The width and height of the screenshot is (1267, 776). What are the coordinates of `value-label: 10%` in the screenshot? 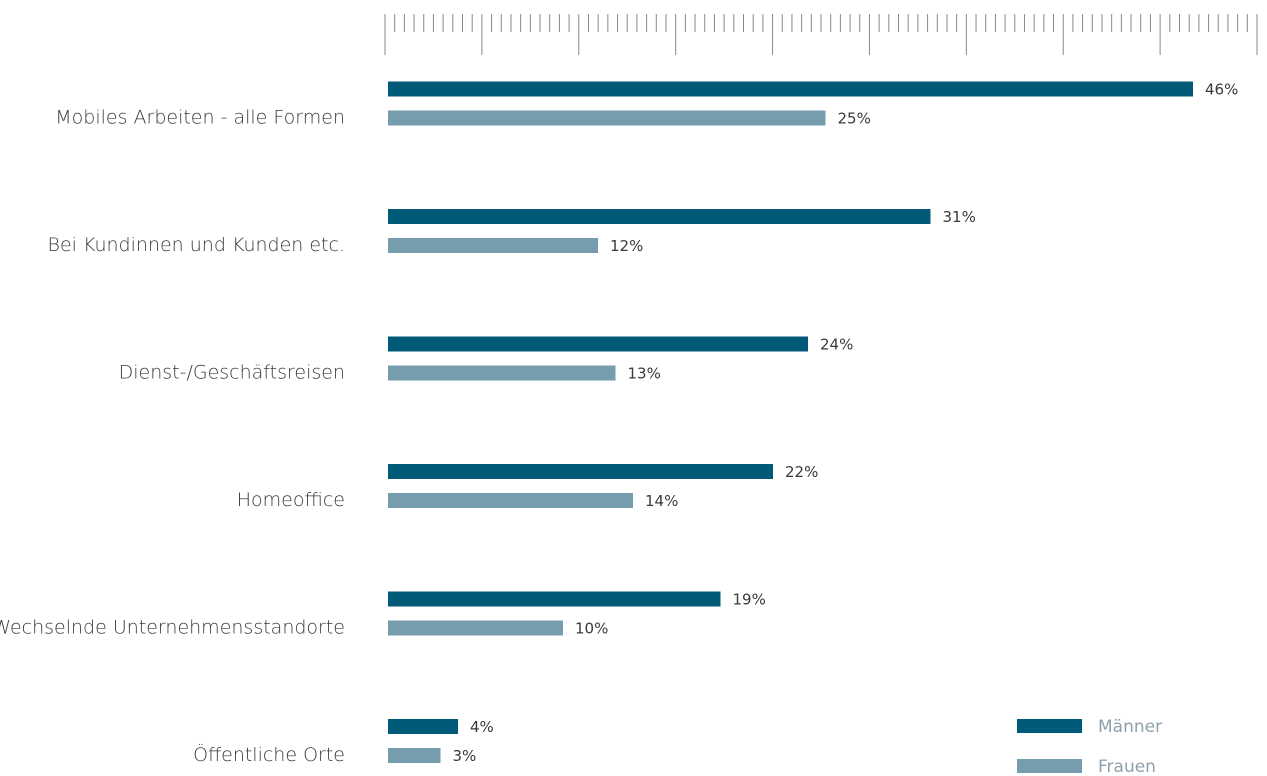 It's located at (591, 629).